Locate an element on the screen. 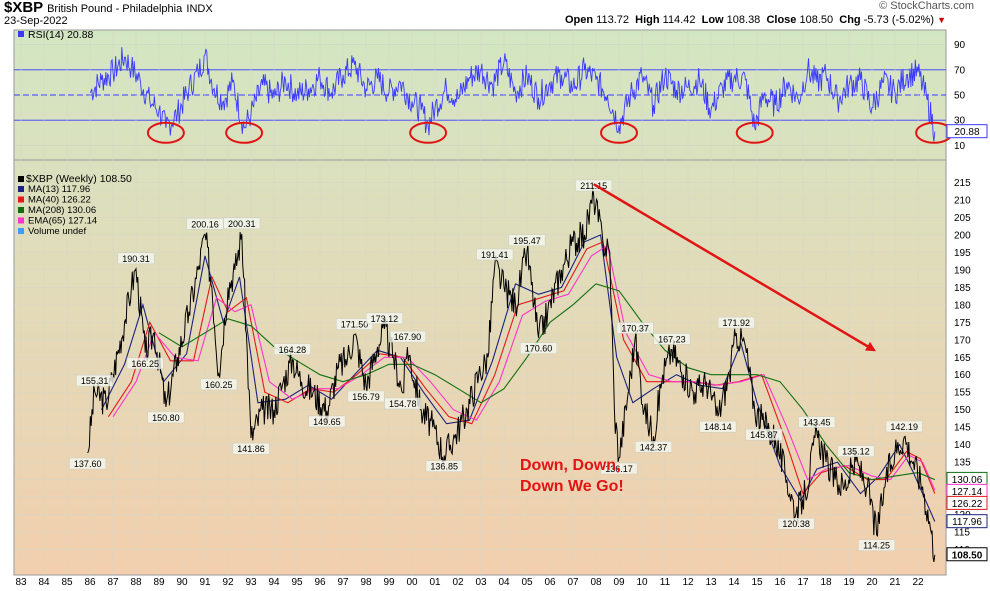 This screenshot has width=990, height=591. close-value: 108.50 is located at coordinates (816, 20).